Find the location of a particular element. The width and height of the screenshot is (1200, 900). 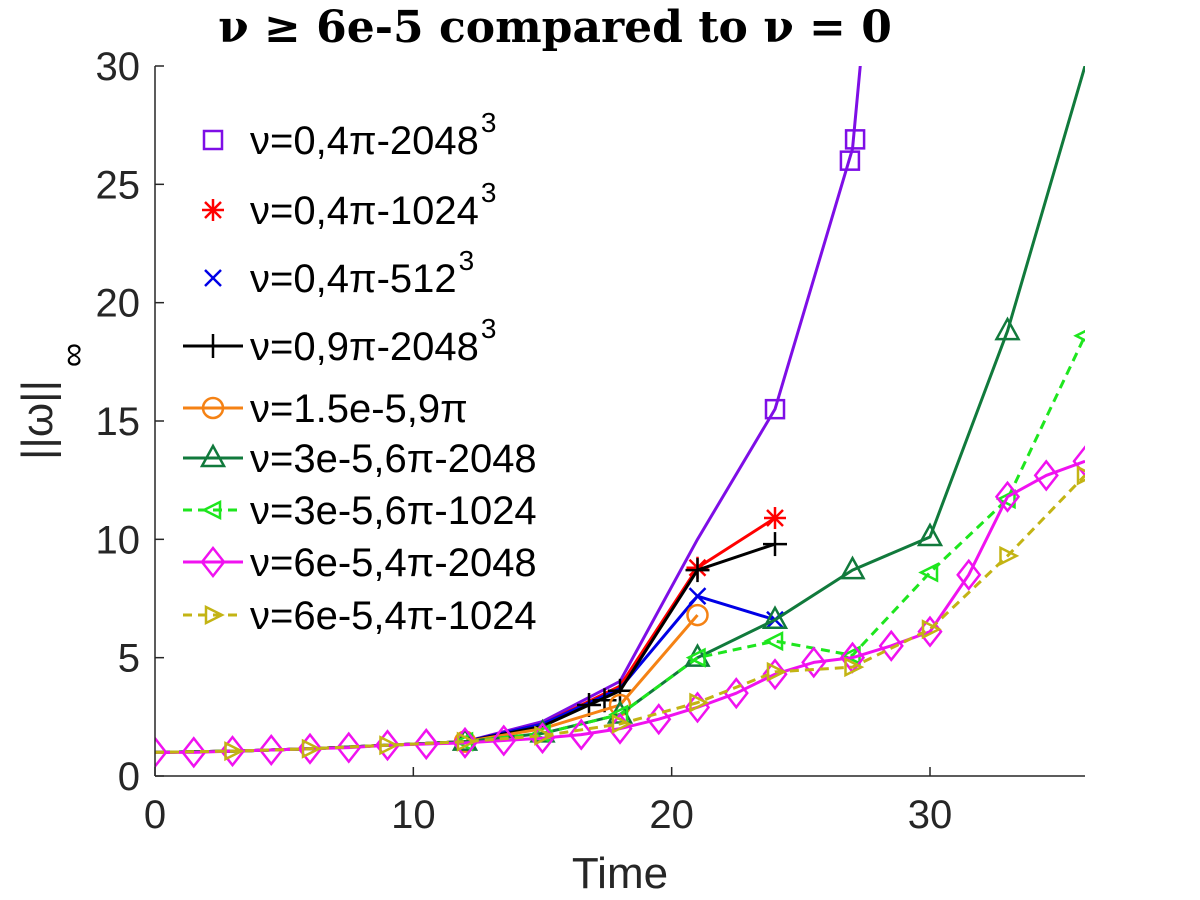

chart-title: ν ≥ 6e-5 compared to ν = 0 is located at coordinates (555, 27).